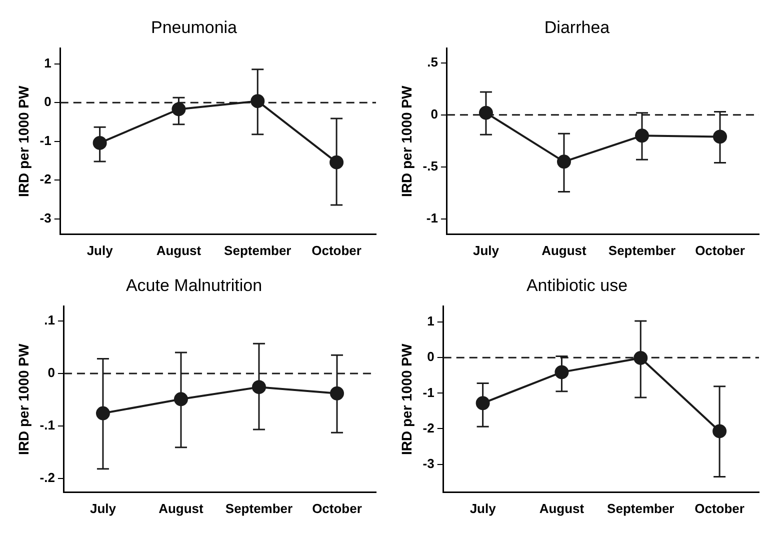 The width and height of the screenshot is (779, 535). Describe the element at coordinates (194, 285) in the screenshot. I see `chart-title: Acute Malnutrition` at that location.